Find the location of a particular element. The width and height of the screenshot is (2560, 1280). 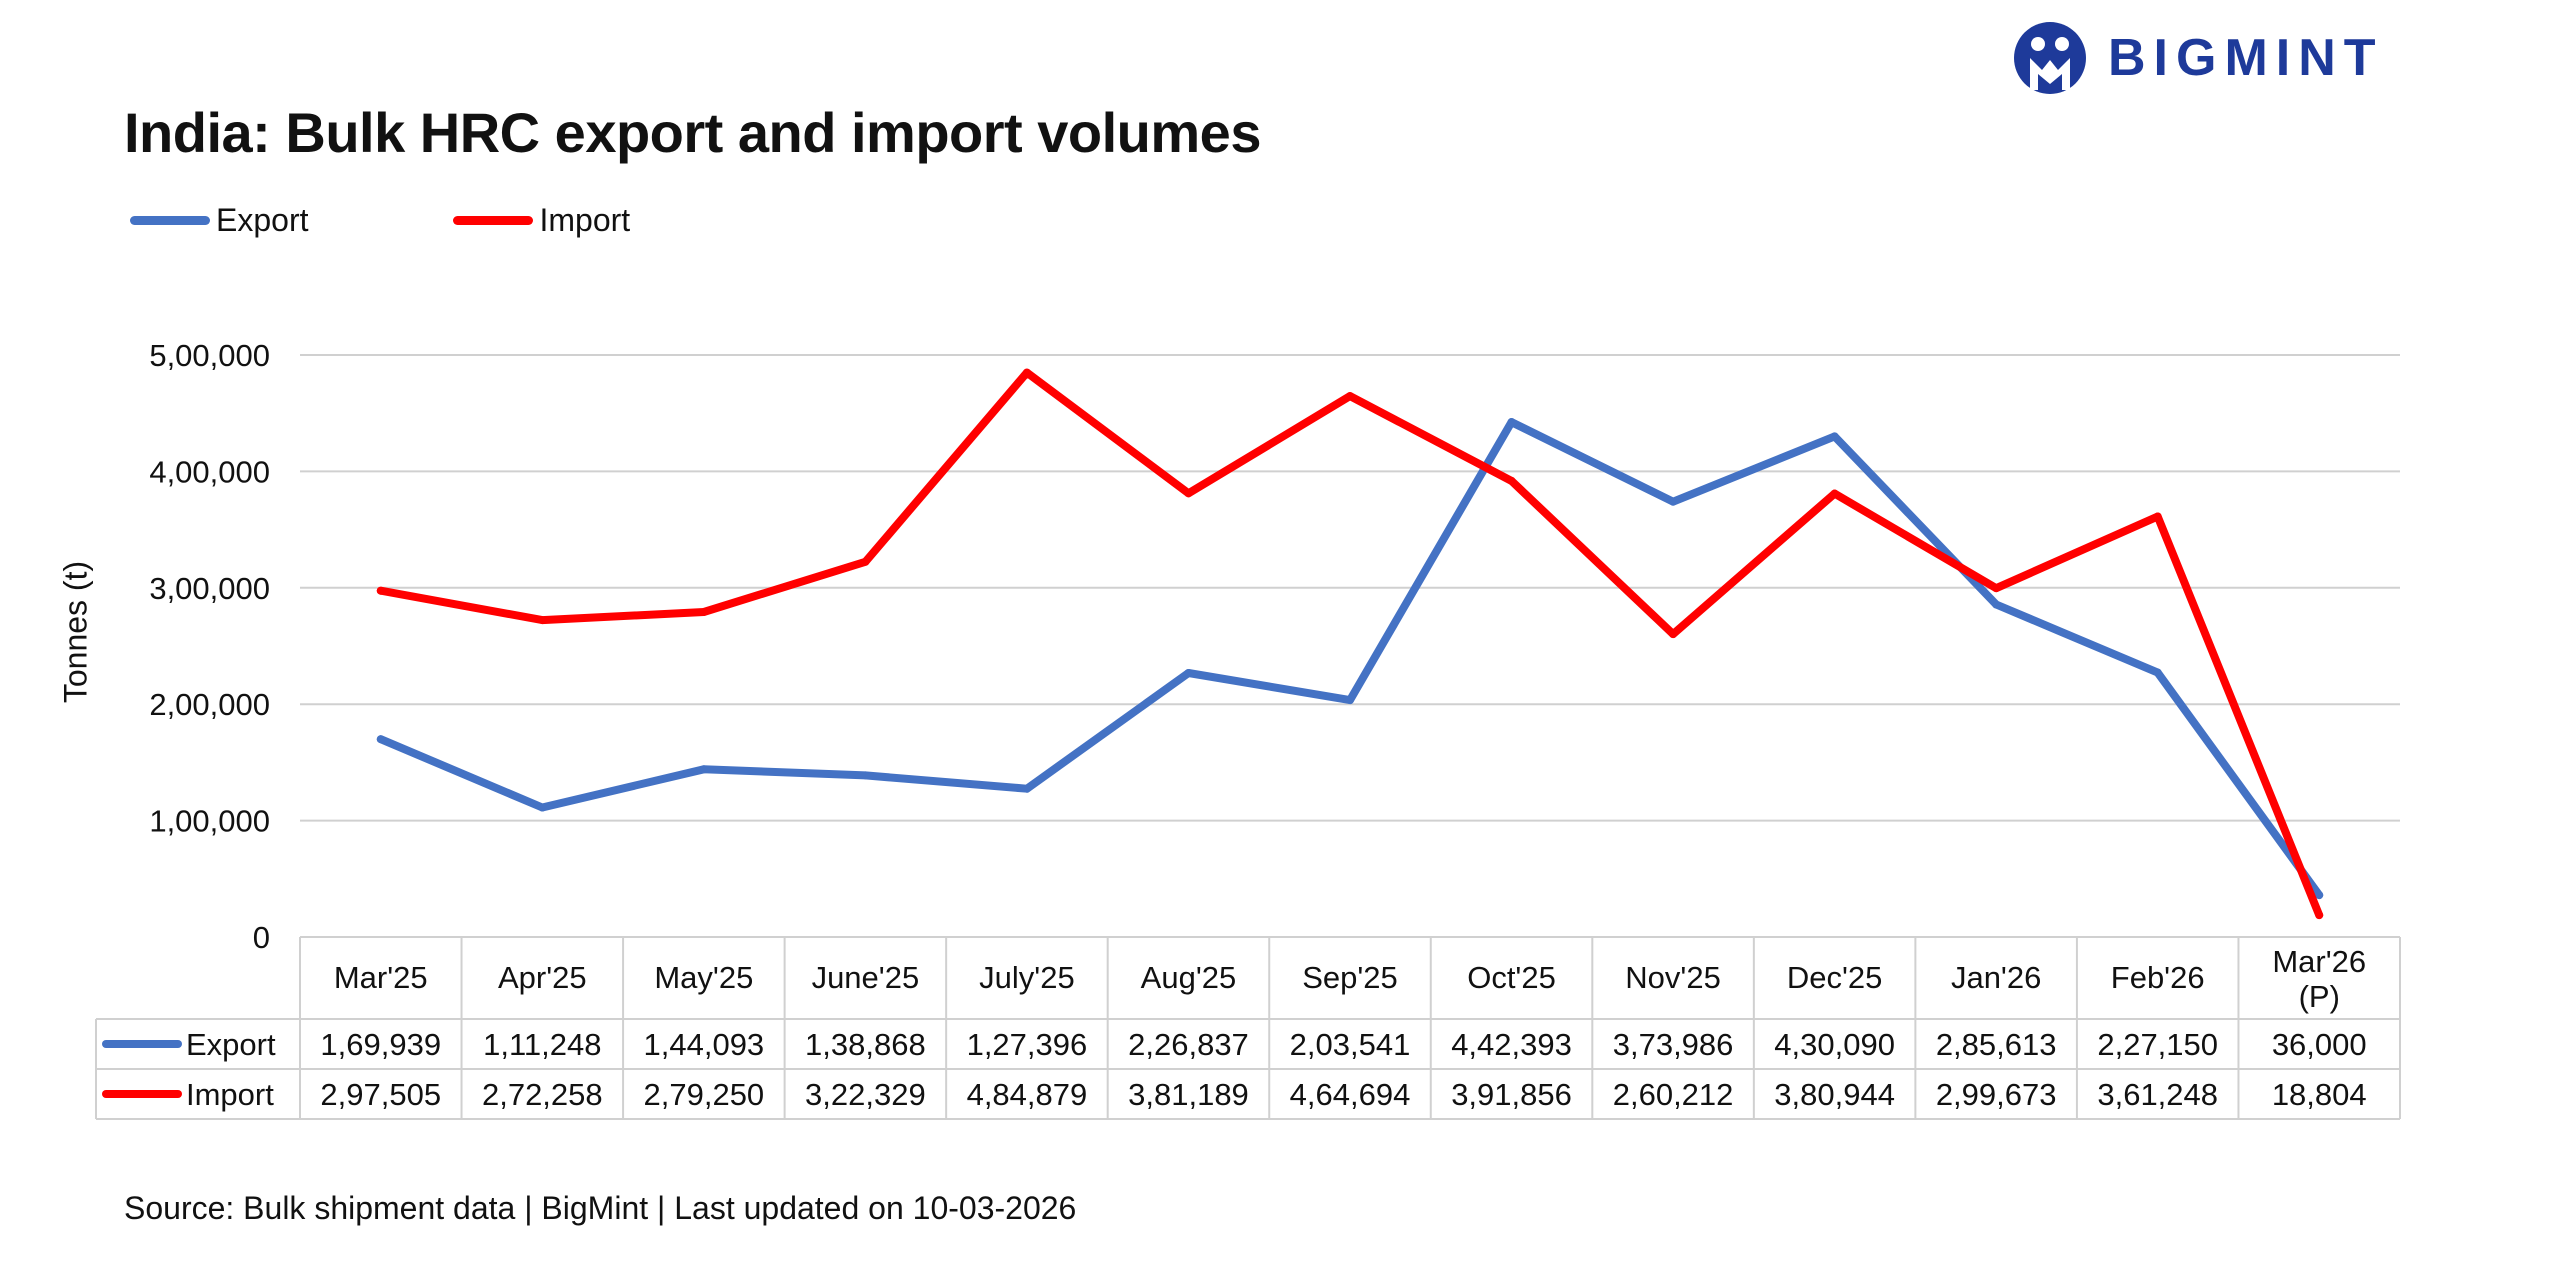

y-tick-label: 1,00,000 is located at coordinates (209, 821).